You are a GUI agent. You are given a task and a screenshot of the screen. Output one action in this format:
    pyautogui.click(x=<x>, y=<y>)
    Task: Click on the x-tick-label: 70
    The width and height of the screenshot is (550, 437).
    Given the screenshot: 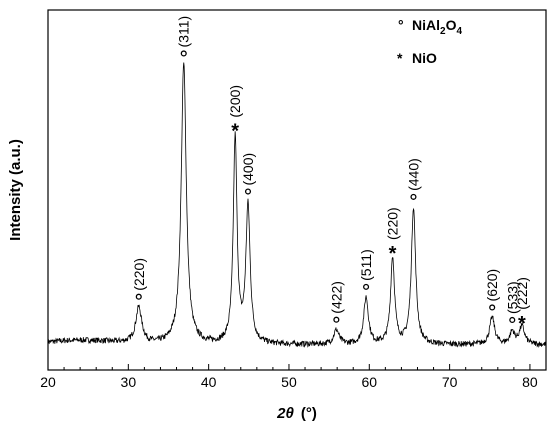 What is the action you would take?
    pyautogui.click(x=450, y=382)
    